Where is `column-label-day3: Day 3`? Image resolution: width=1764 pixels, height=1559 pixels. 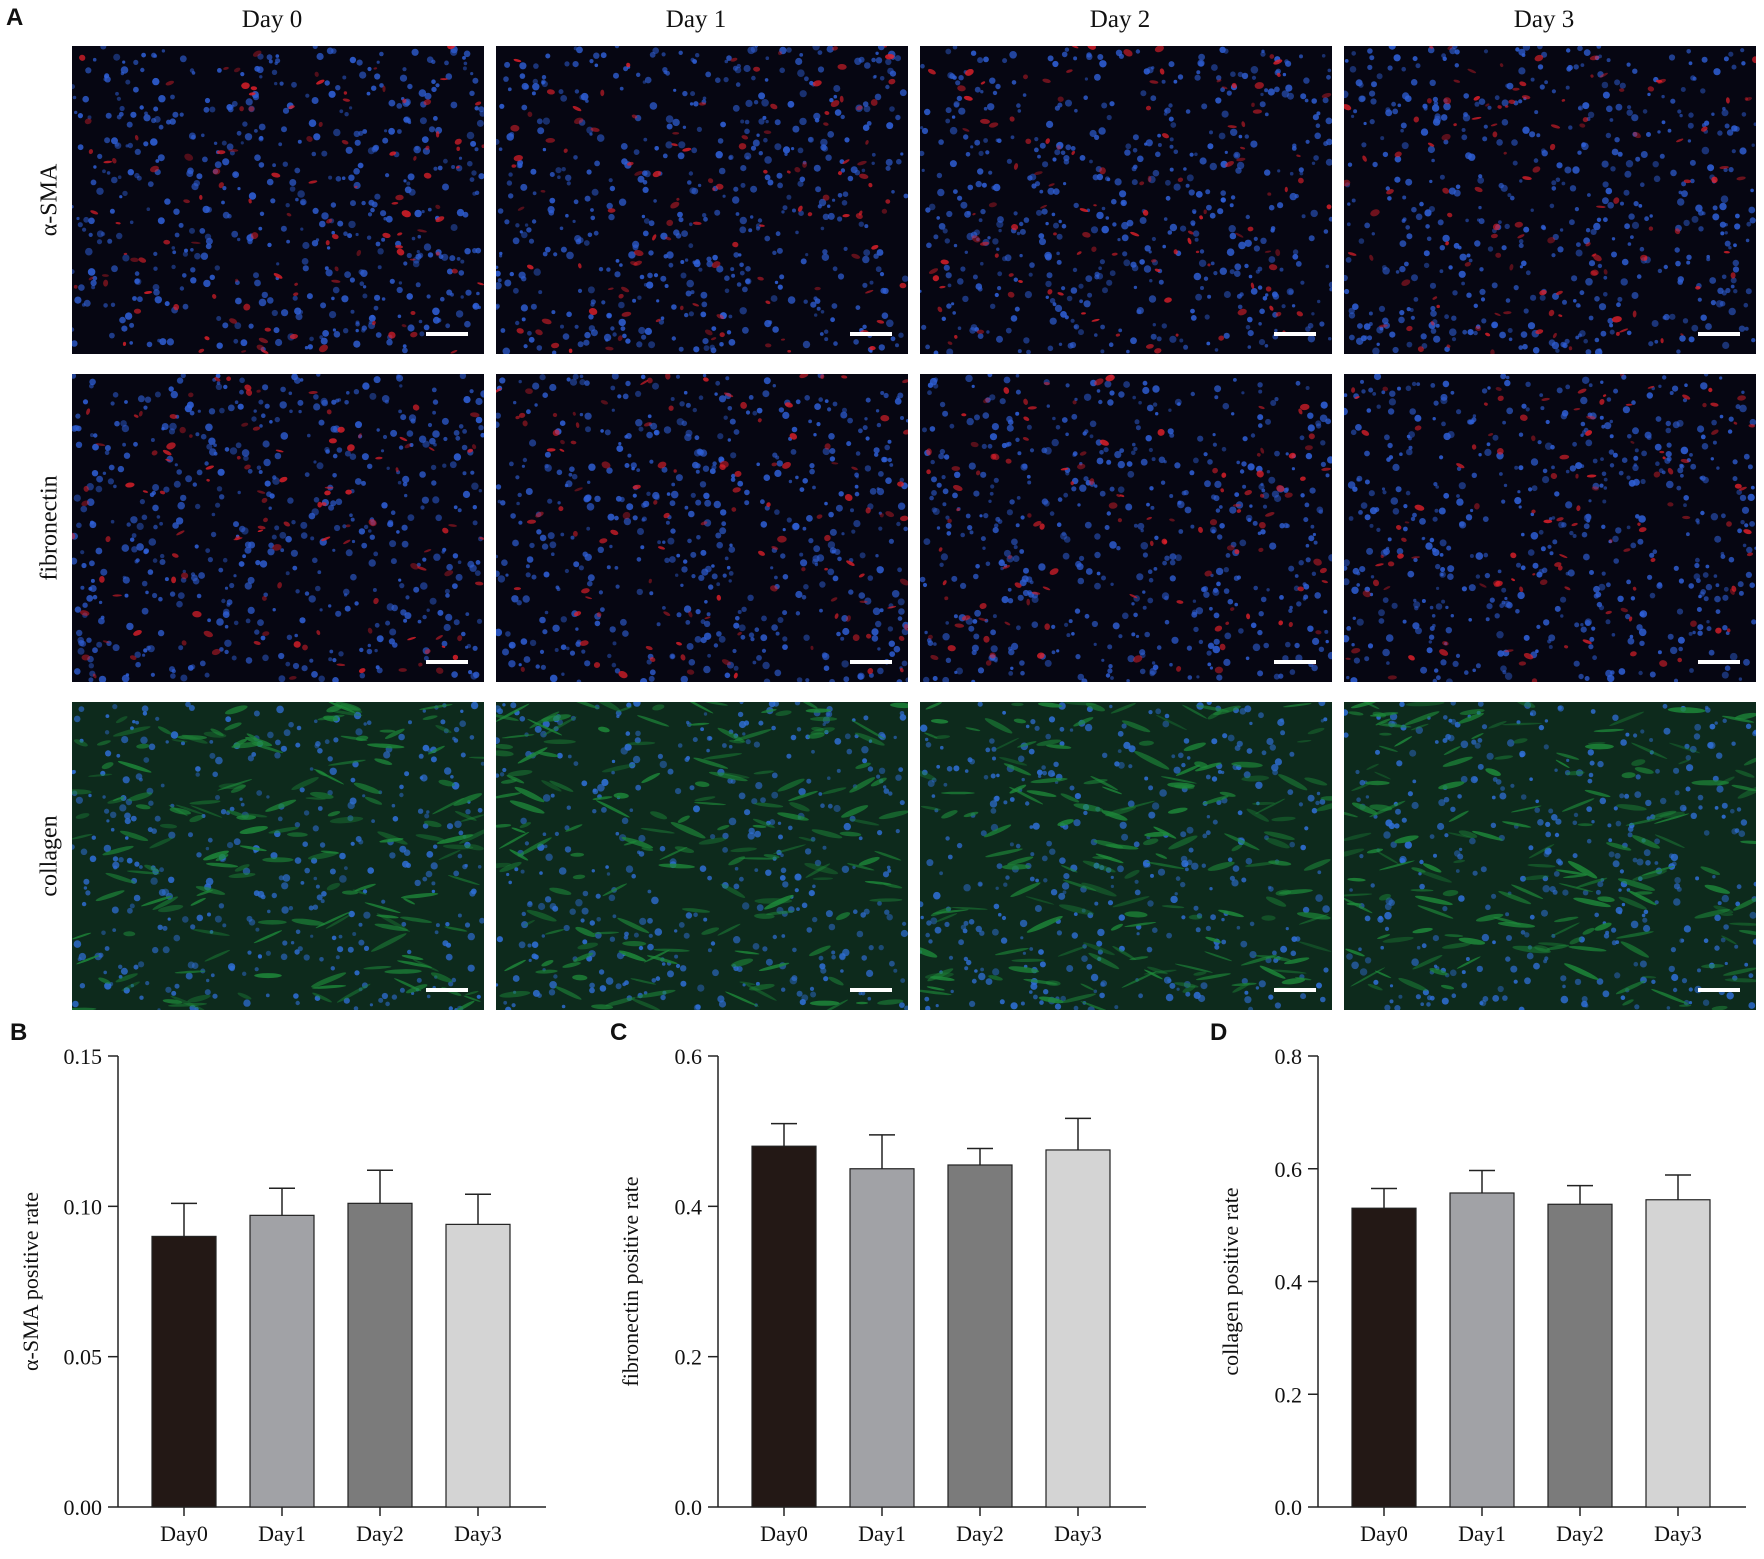 column-label-day3: Day 3 is located at coordinates (1544, 19).